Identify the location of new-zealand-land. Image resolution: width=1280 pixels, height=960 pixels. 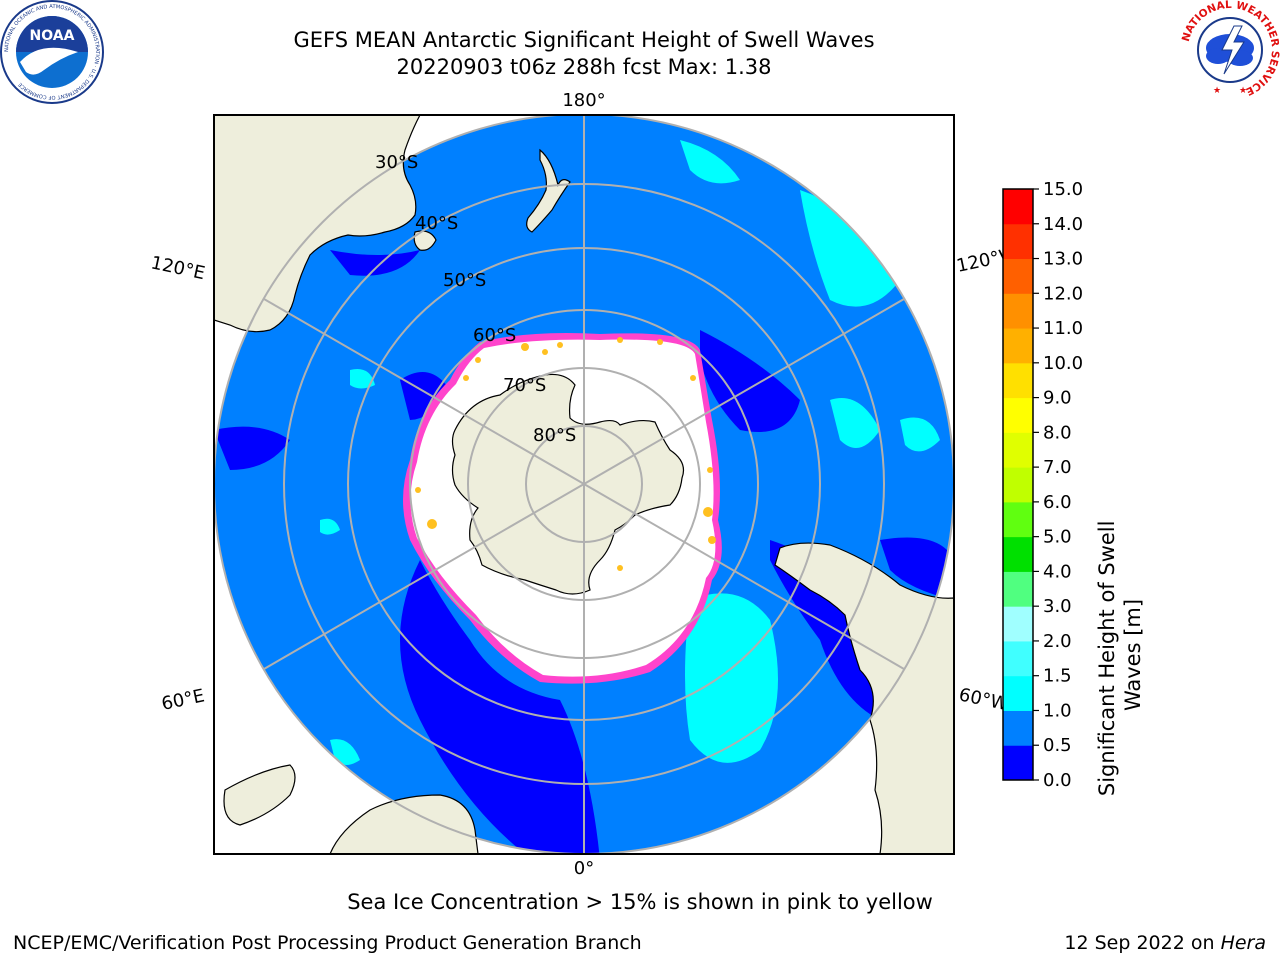
(548, 190).